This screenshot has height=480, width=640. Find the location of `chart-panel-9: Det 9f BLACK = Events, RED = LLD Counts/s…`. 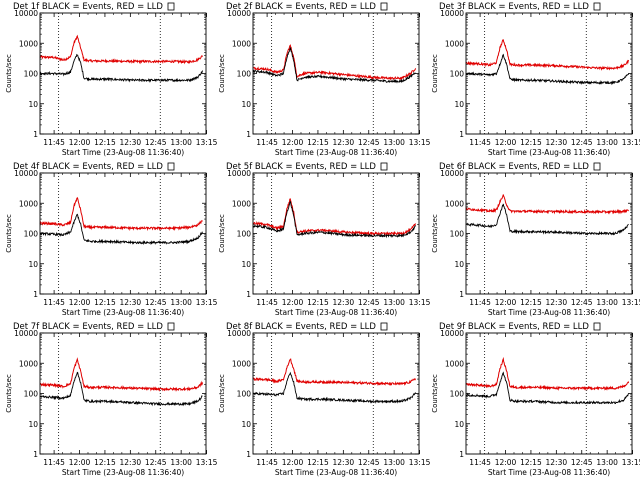

chart-panel-9: Det 9f BLACK = Events, RED = LLD Counts/s… is located at coordinates (535, 399).